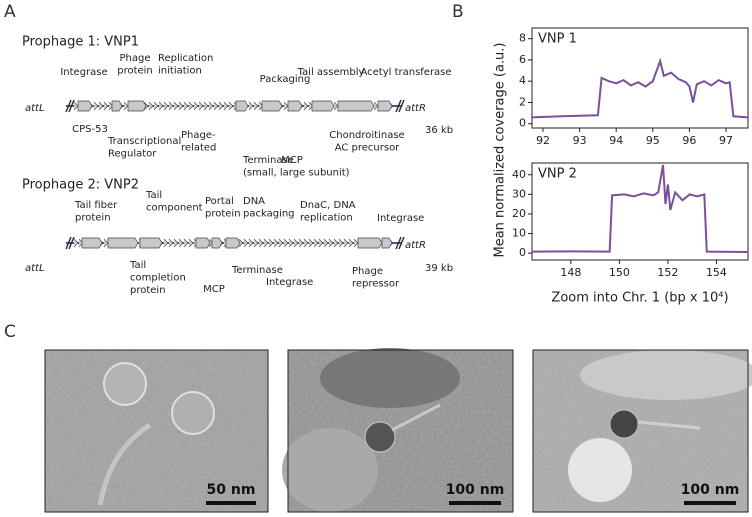 This screenshot has width=752, height=517. What do you see at coordinates (458, 12) in the screenshot?
I see `panel-label: B` at bounding box center [458, 12].